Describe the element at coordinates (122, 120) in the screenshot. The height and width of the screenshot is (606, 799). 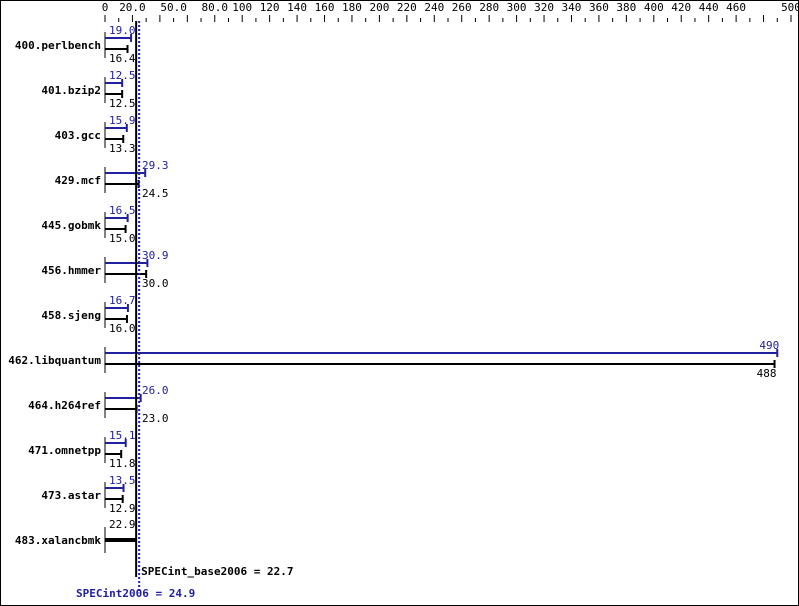
I see `value-label: 15.9` at that location.